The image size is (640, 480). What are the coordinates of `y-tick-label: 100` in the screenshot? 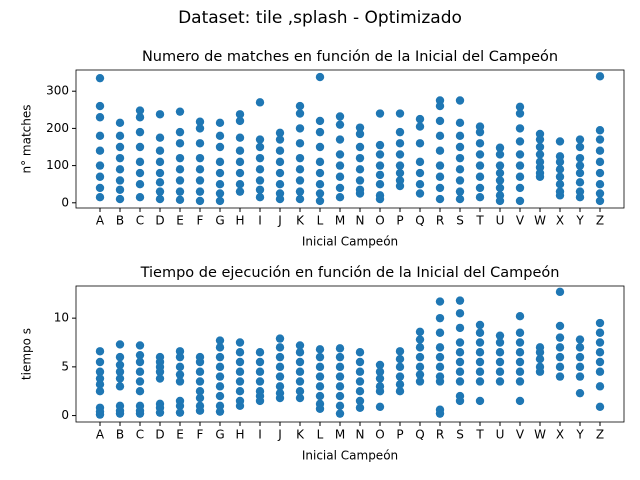 It's located at (57, 165).